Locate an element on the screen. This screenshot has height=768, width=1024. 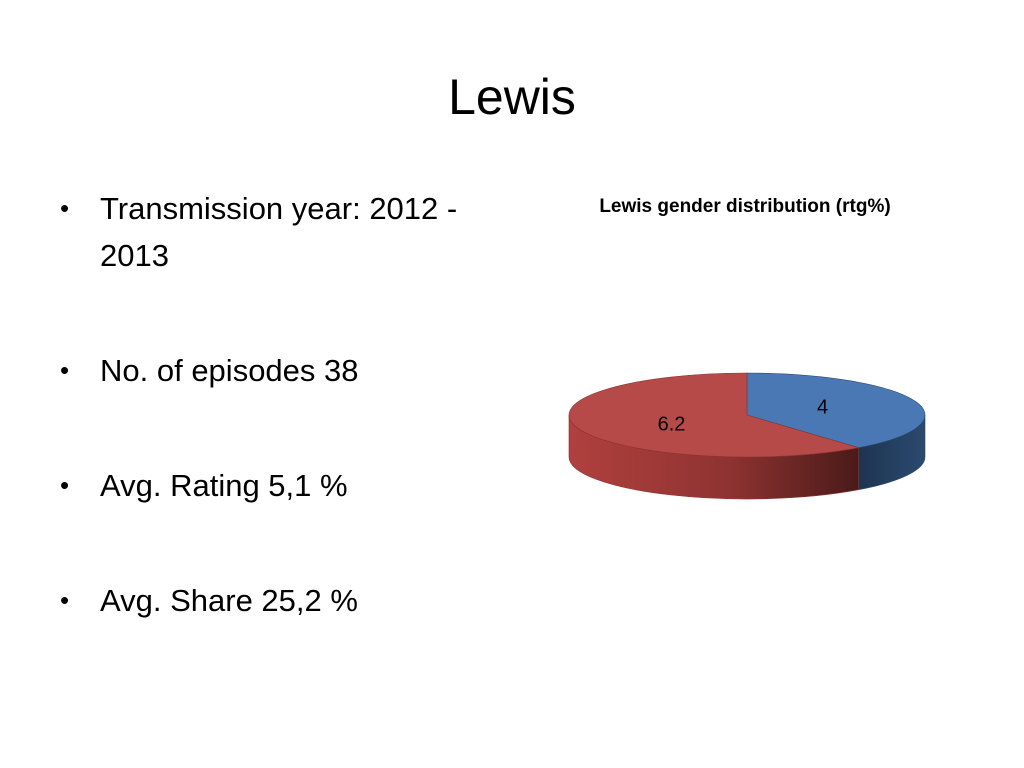
pie-top-layer is located at coordinates (747, 415).